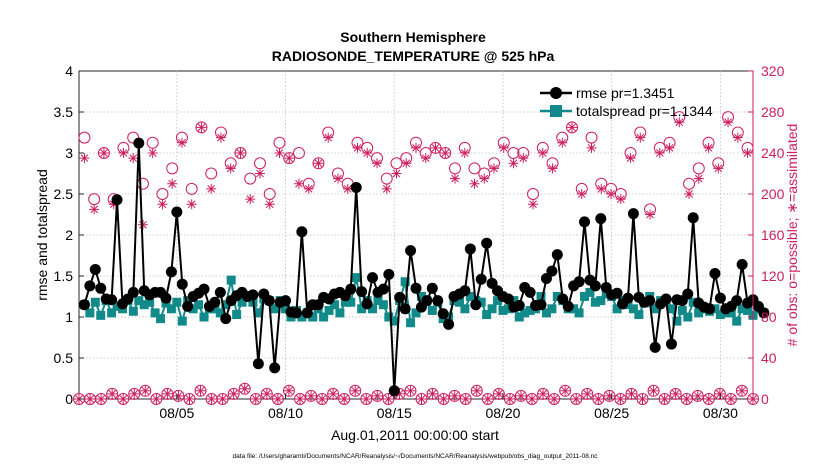 The height and width of the screenshot is (470, 830). I want to click on y2-tick-label: 0, so click(765, 399).